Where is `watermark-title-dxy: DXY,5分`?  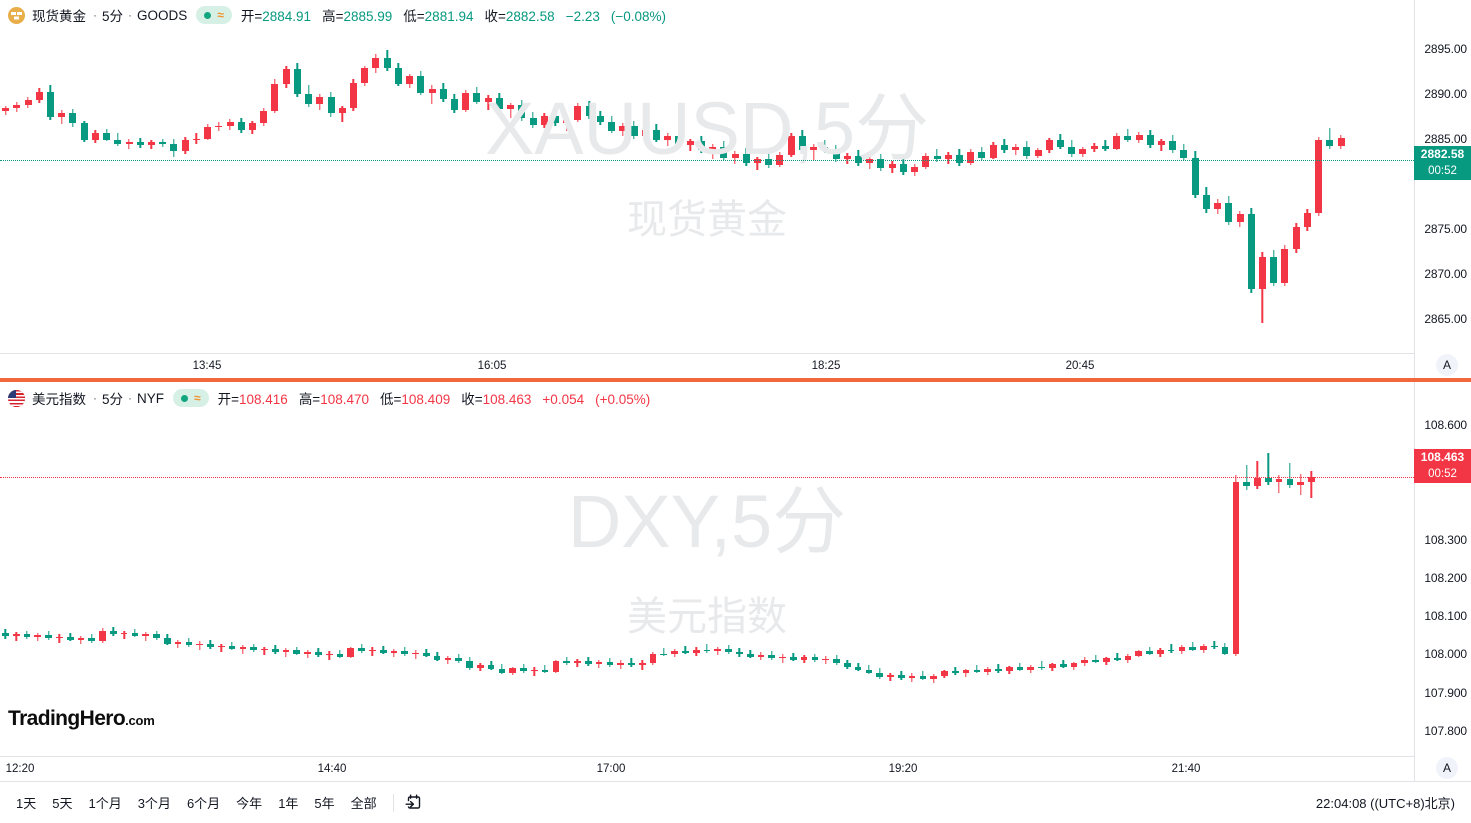 watermark-title-dxy: DXY,5分 is located at coordinates (707, 521).